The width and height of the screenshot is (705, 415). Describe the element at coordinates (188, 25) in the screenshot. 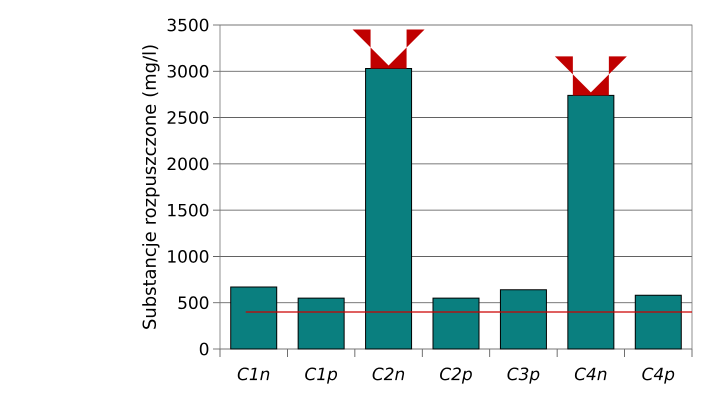

I see `y-tick-label: 3500` at that location.